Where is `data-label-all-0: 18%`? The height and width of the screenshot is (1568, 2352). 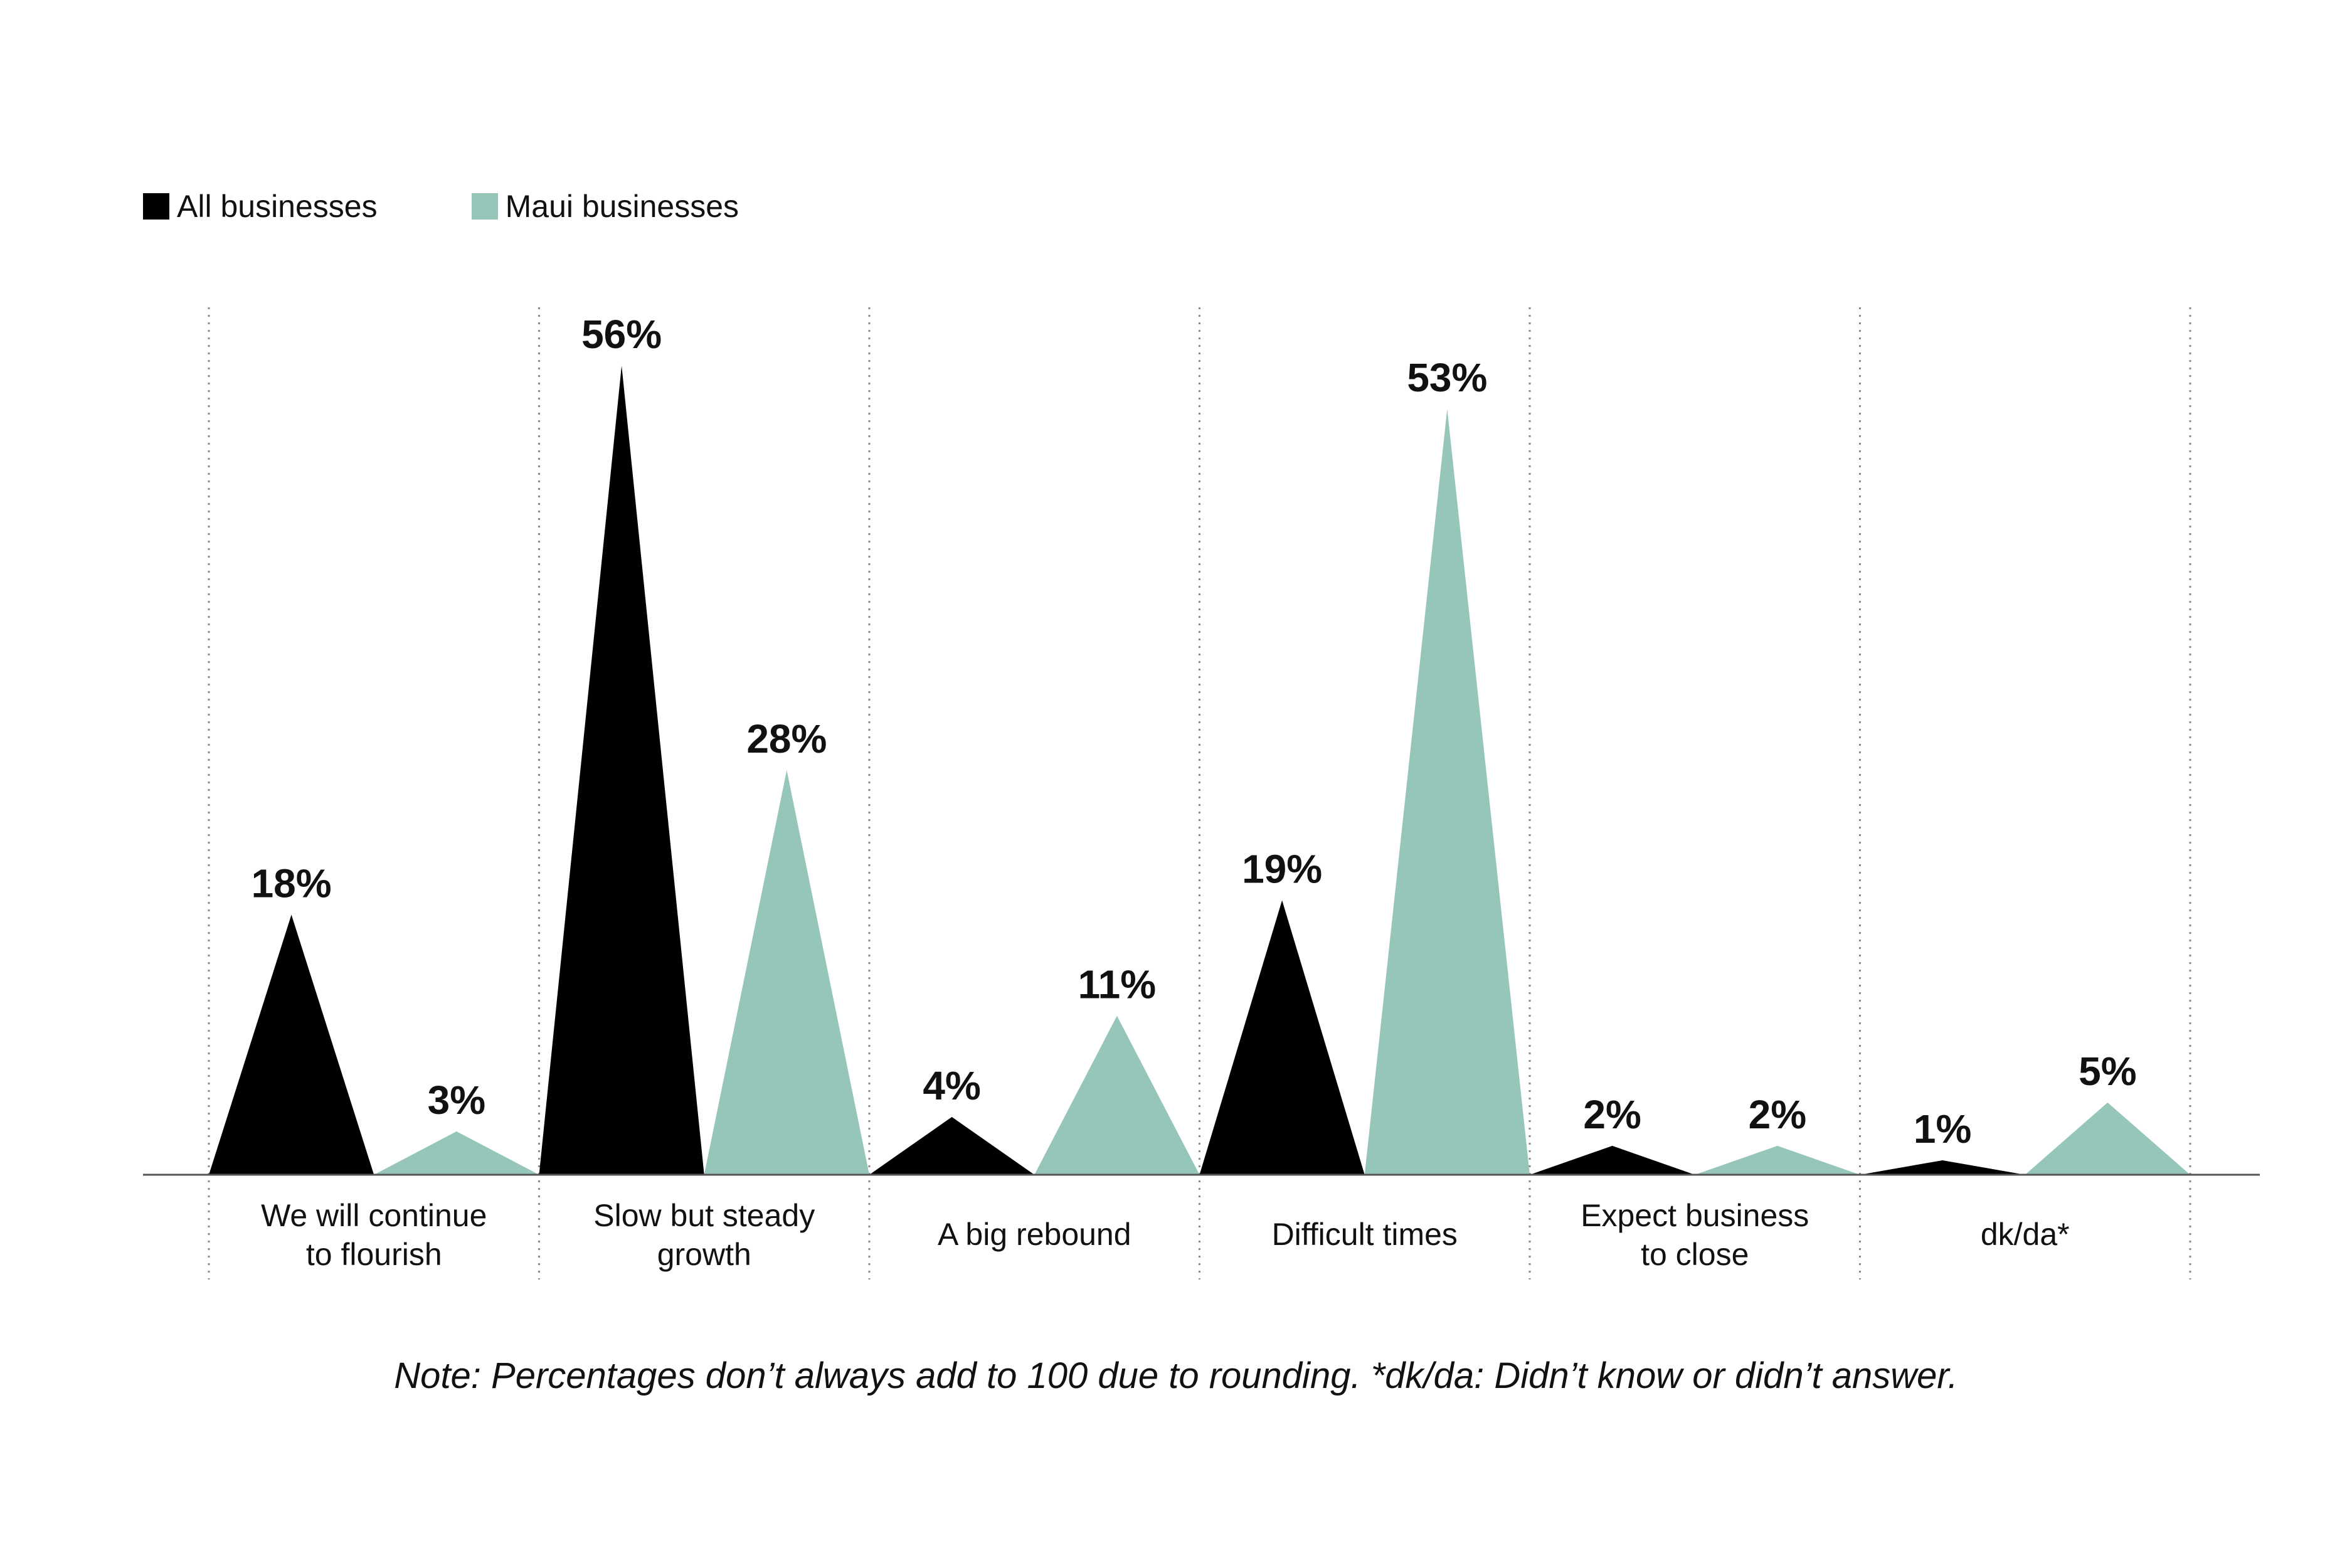
data-label-all-0: 18% is located at coordinates (292, 884).